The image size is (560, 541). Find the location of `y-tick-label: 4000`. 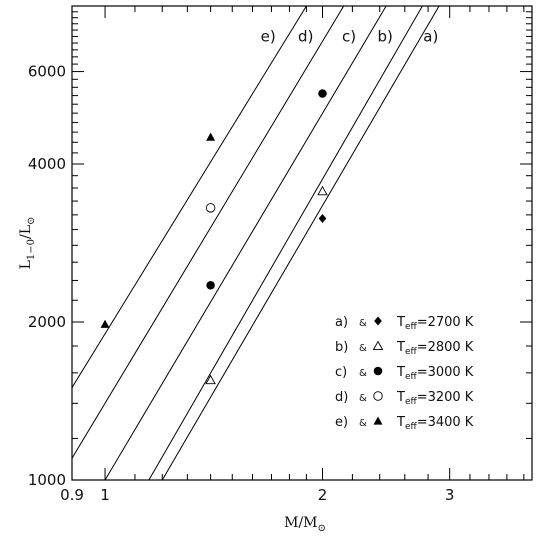

y-tick-label: 4000 is located at coordinates (47, 164).